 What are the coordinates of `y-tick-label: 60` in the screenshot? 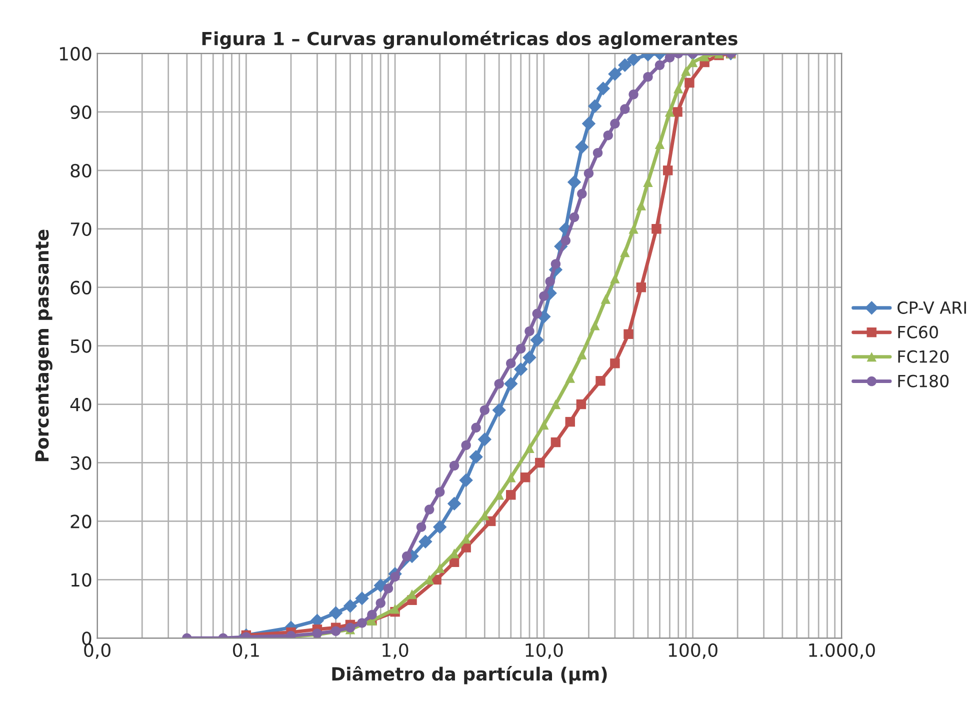 It's located at (81, 287).